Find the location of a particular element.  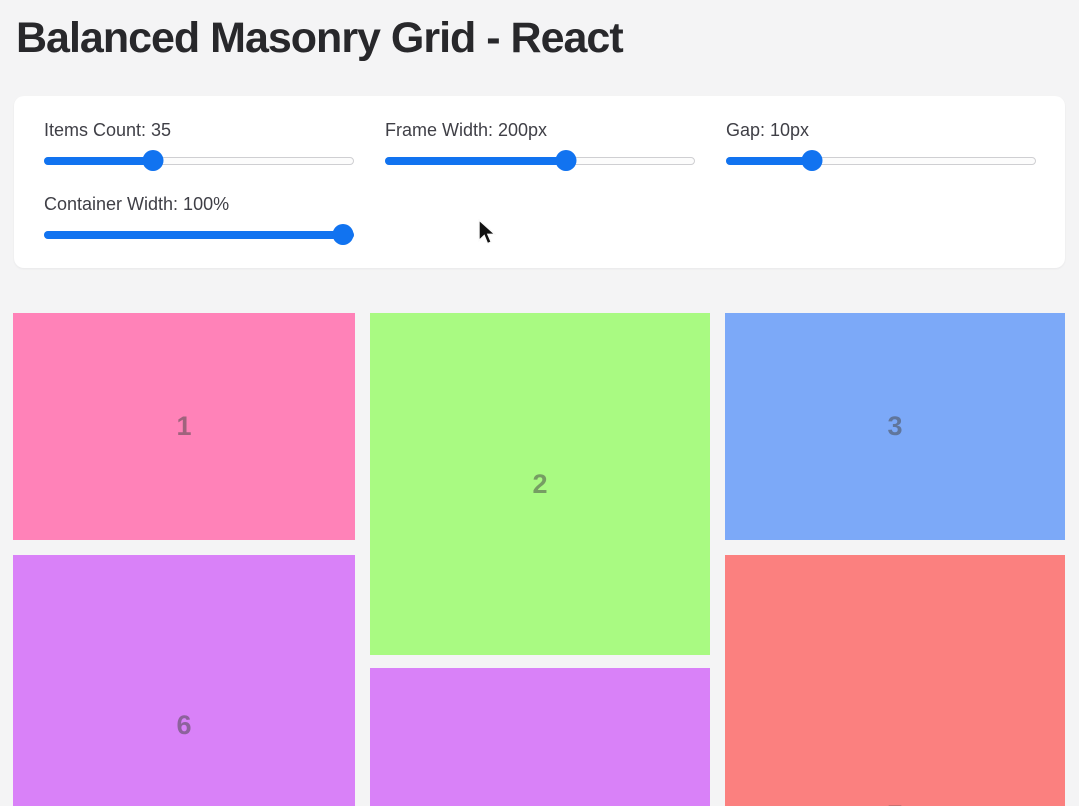

page-title: Balanced Masonry Grid - React is located at coordinates (320, 38).